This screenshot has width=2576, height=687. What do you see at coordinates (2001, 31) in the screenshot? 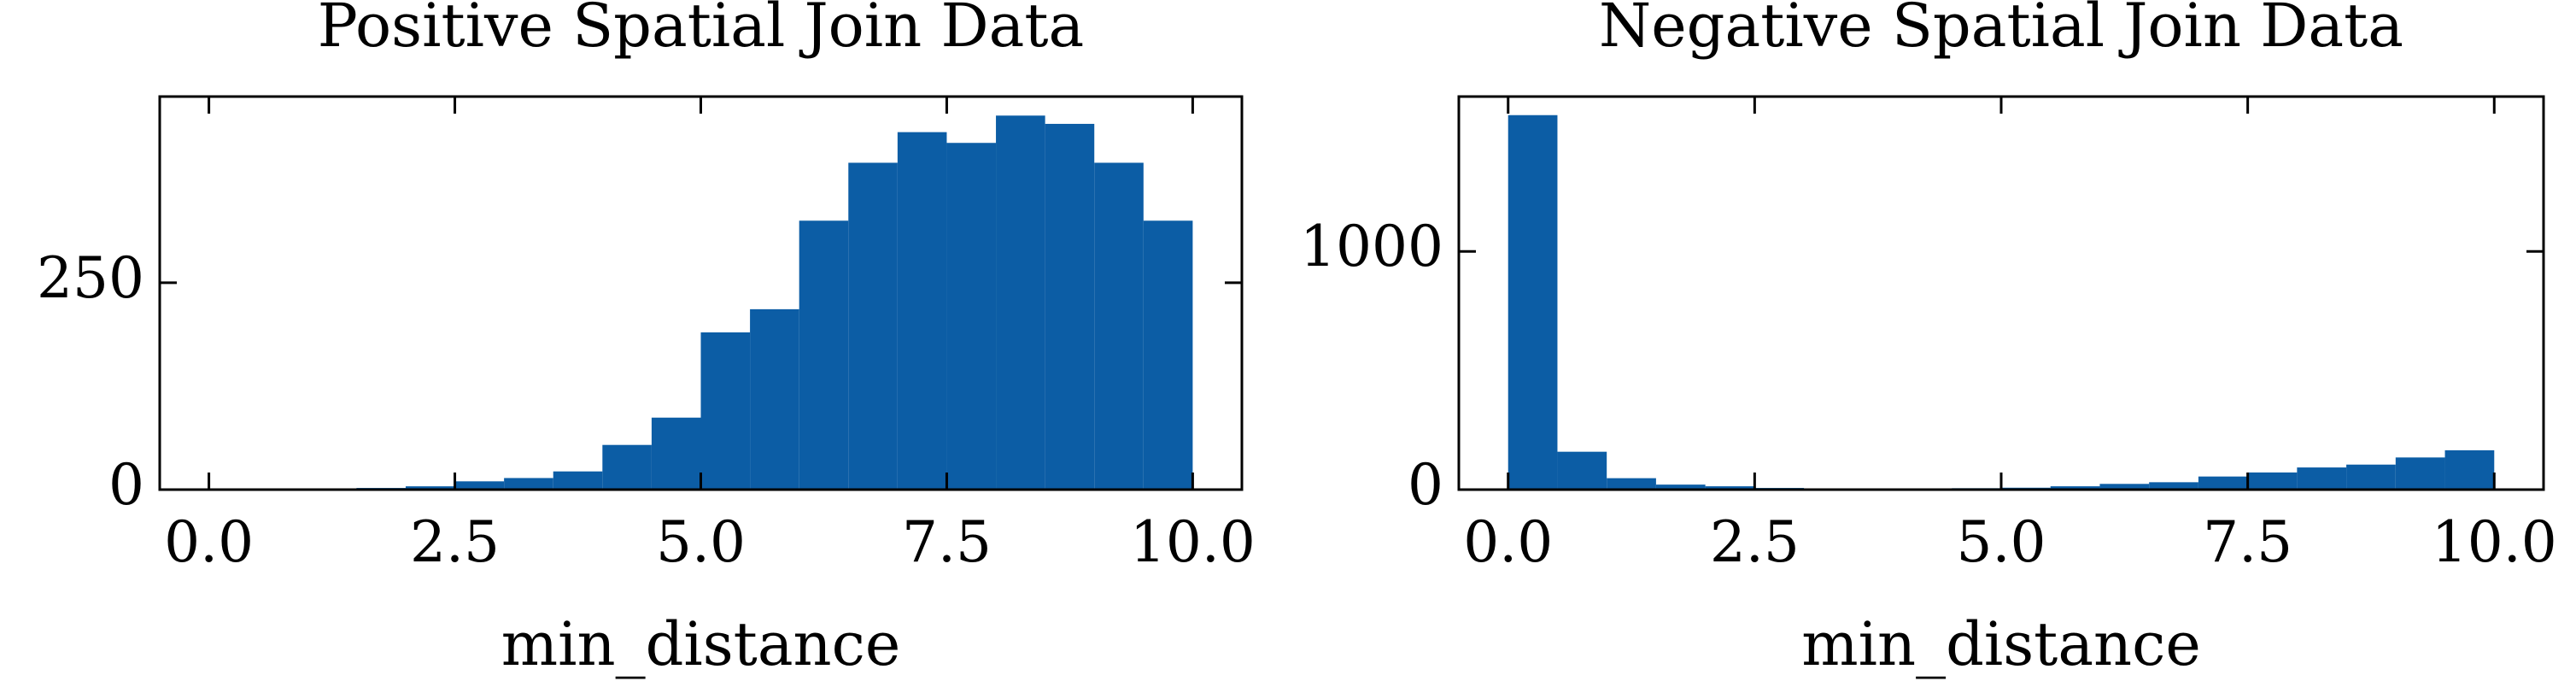
I see `chart-title: Negative Spatial Join Data` at bounding box center [2001, 31].